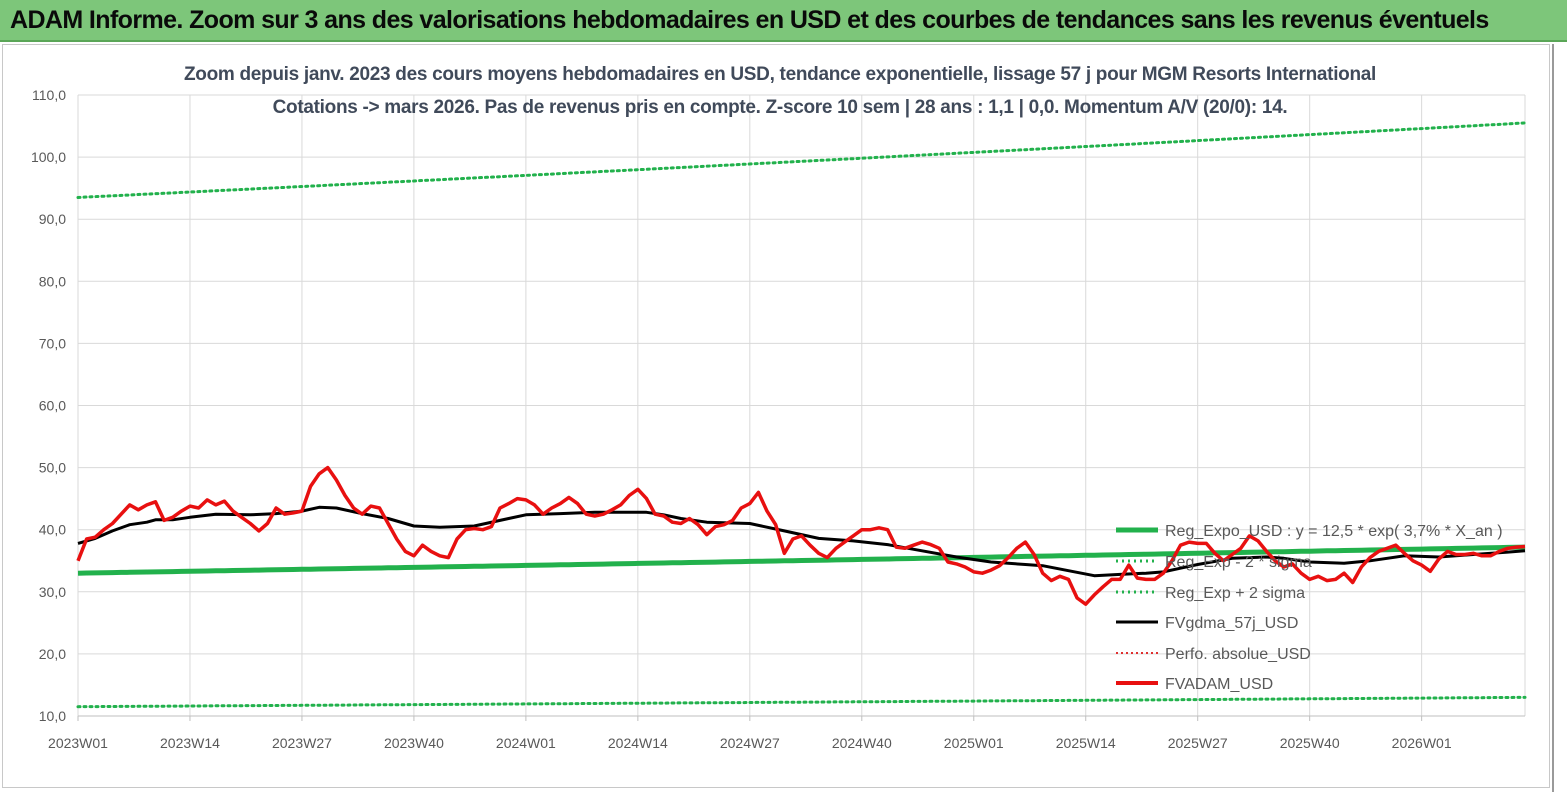  I want to click on y-tick-label: 80,0, so click(52, 281).